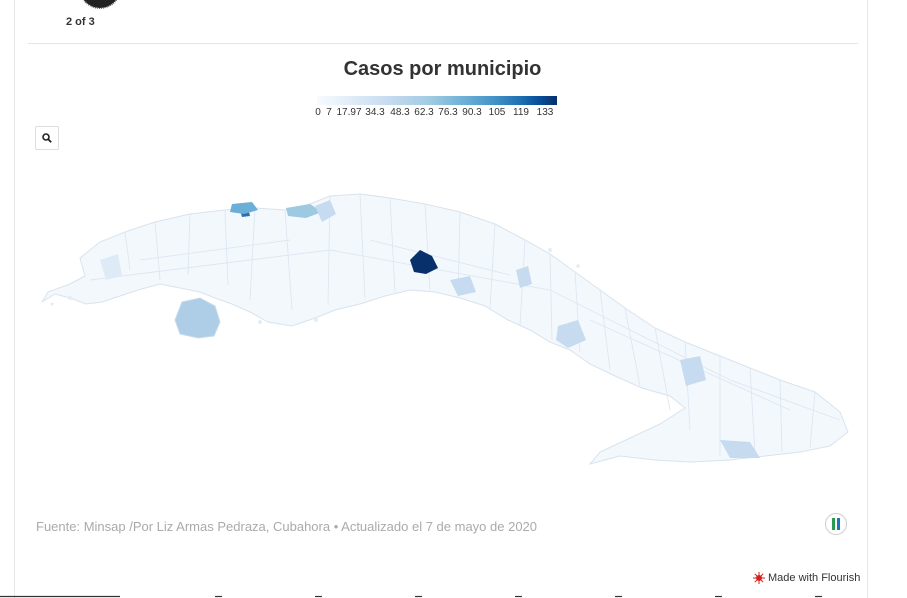 The image size is (907, 598). What do you see at coordinates (100, 4) in the screenshot?
I see `pager-dot` at bounding box center [100, 4].